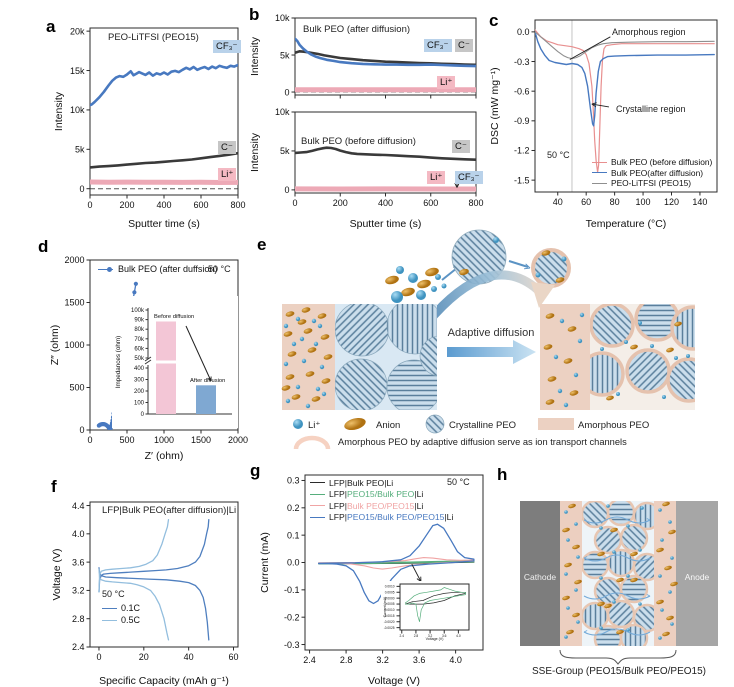 The height and width of the screenshot is (687, 734). Describe the element at coordinates (201, 440) in the screenshot. I see `svg-text: 1500` at that location.